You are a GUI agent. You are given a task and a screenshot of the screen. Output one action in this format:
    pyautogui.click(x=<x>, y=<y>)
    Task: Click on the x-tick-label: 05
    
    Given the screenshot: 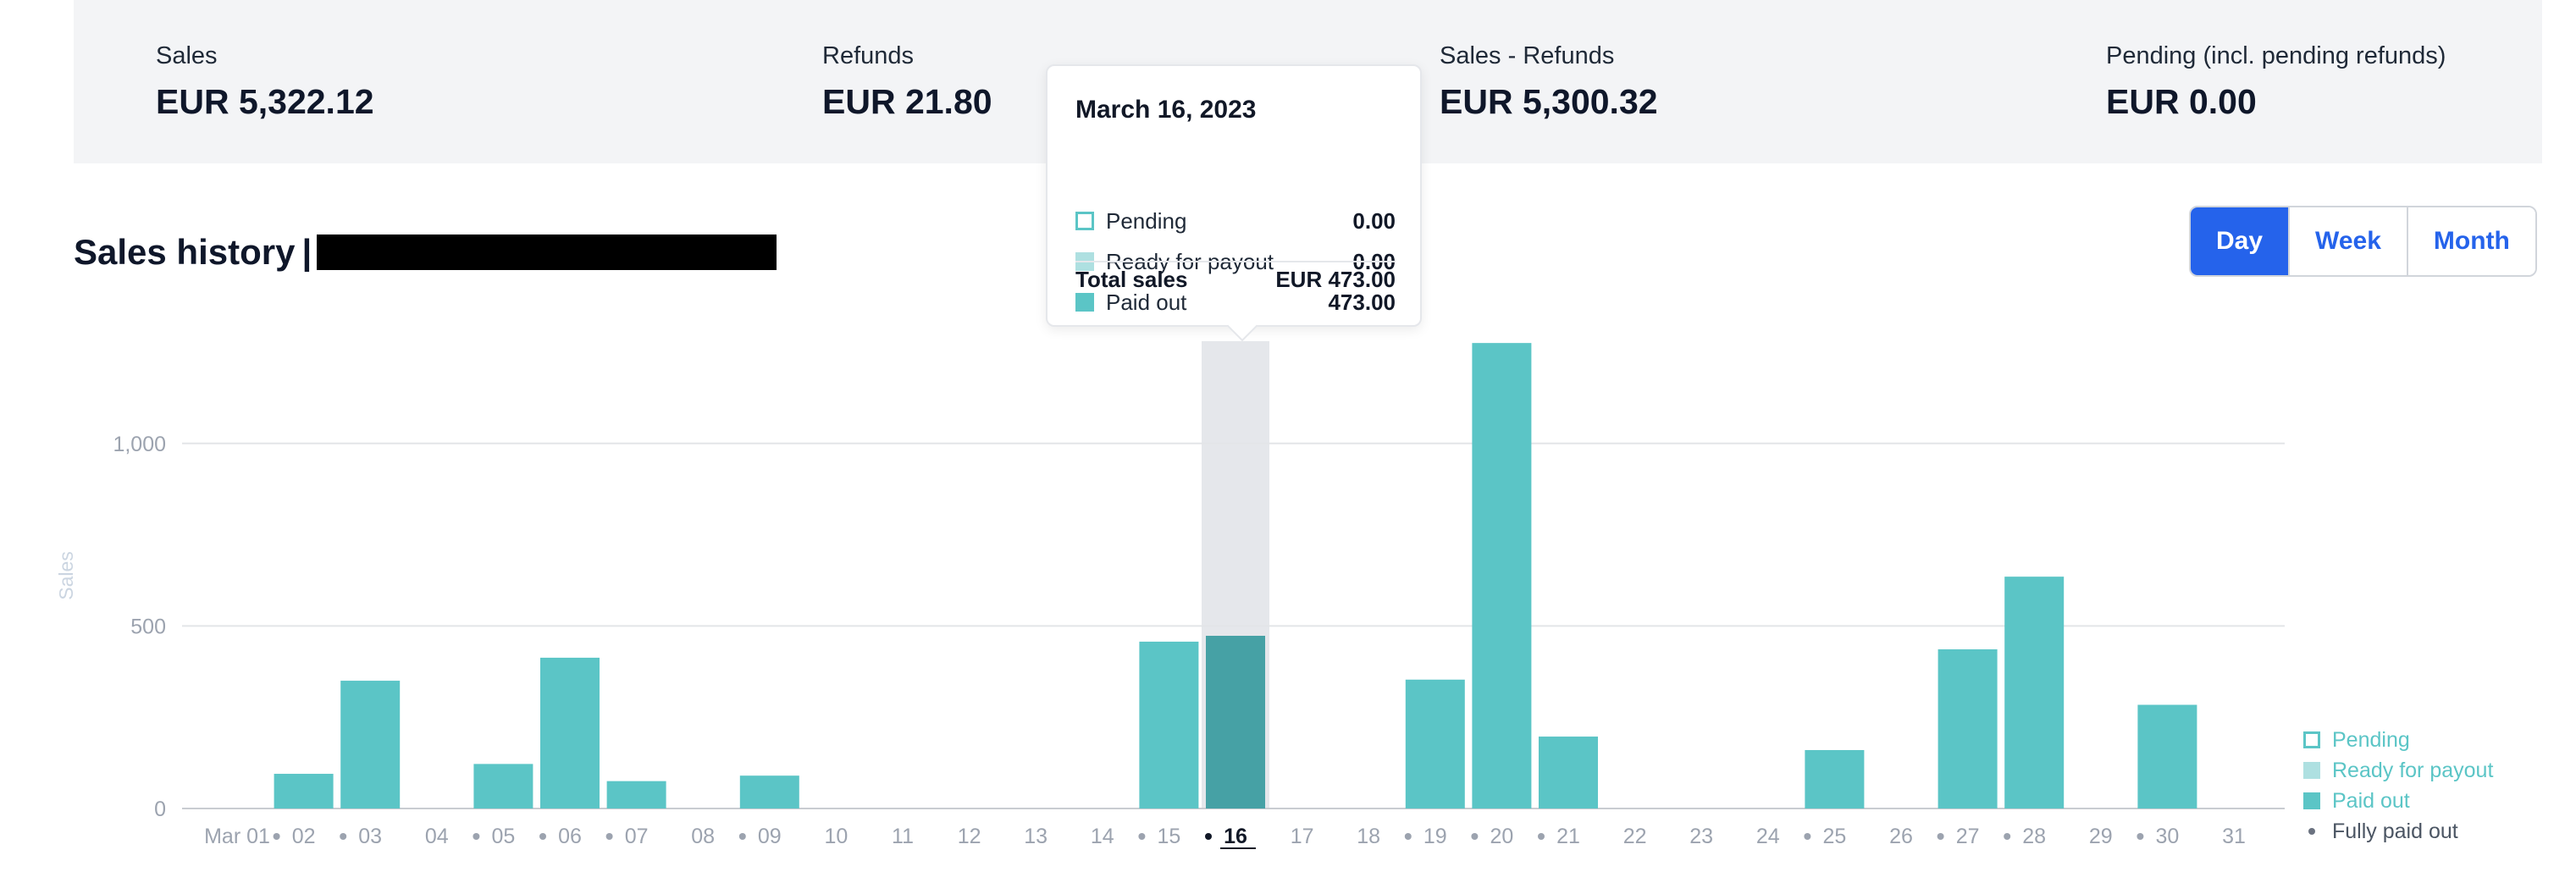 What is the action you would take?
    pyautogui.click(x=503, y=836)
    